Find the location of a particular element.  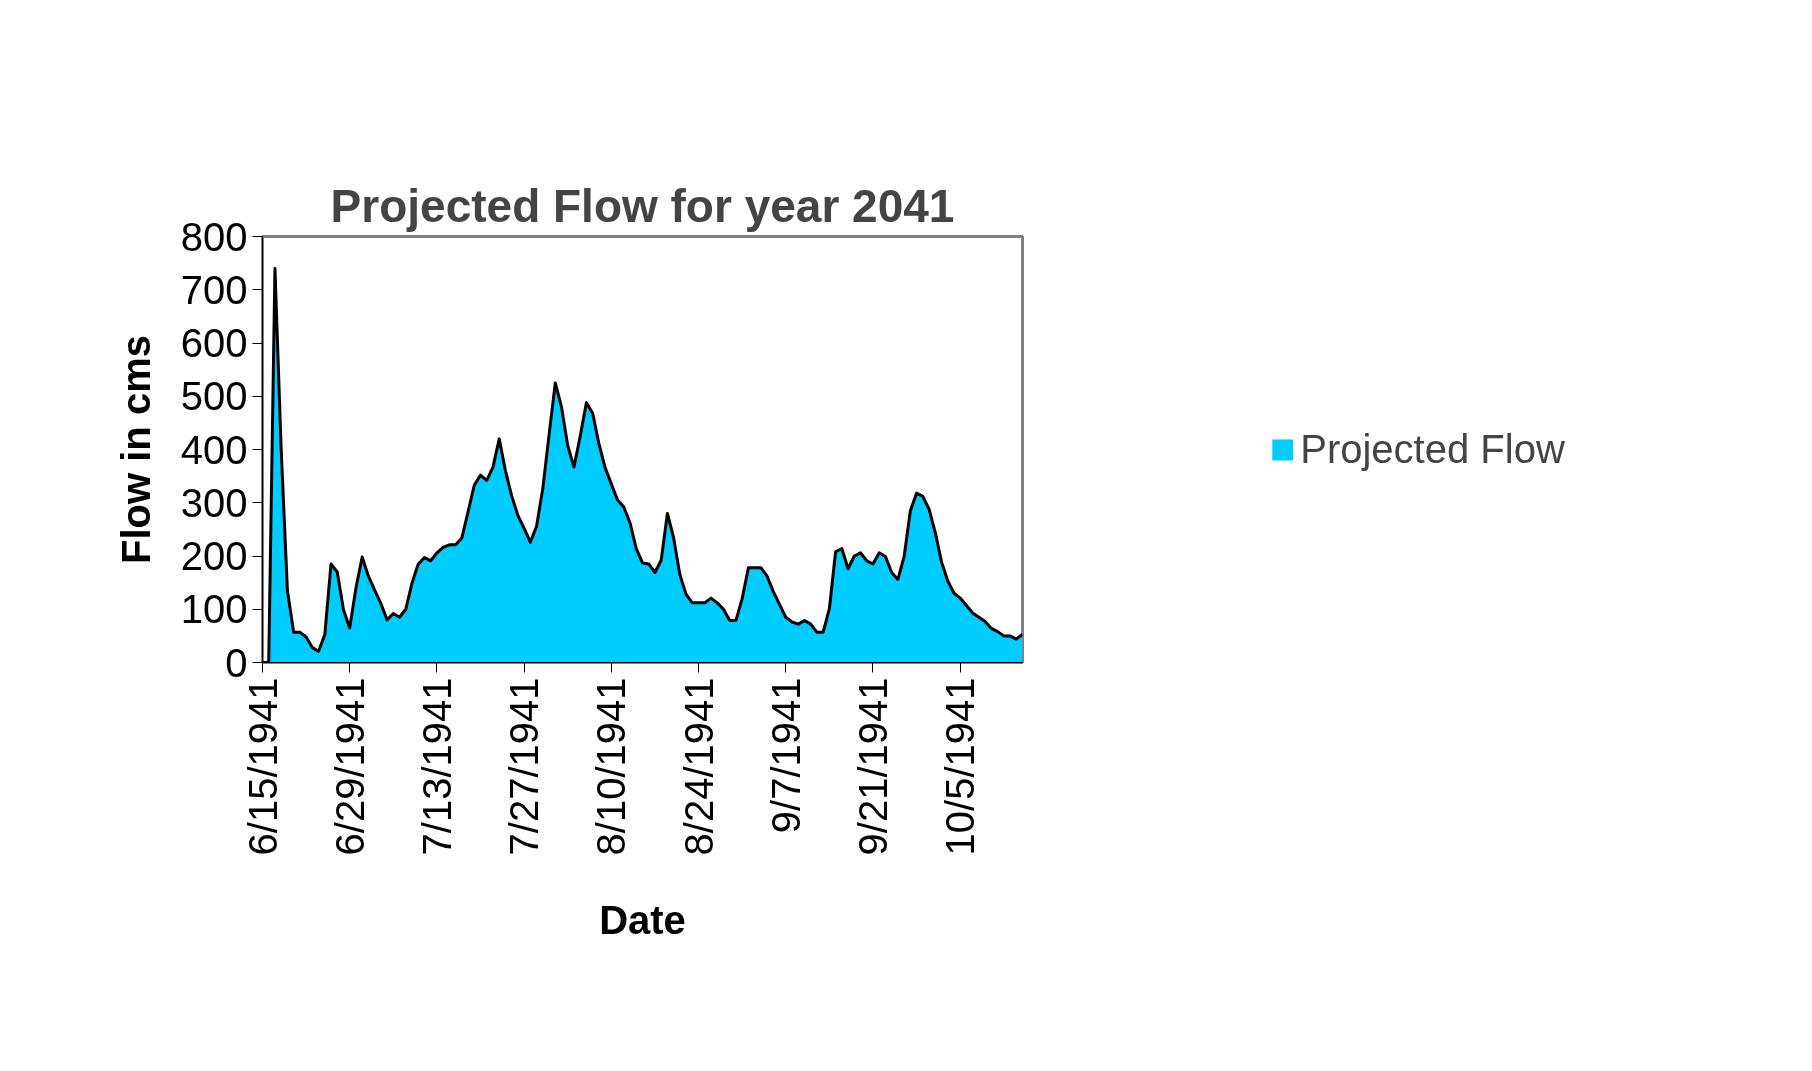

y-tick-label: 800 is located at coordinates (214, 236).